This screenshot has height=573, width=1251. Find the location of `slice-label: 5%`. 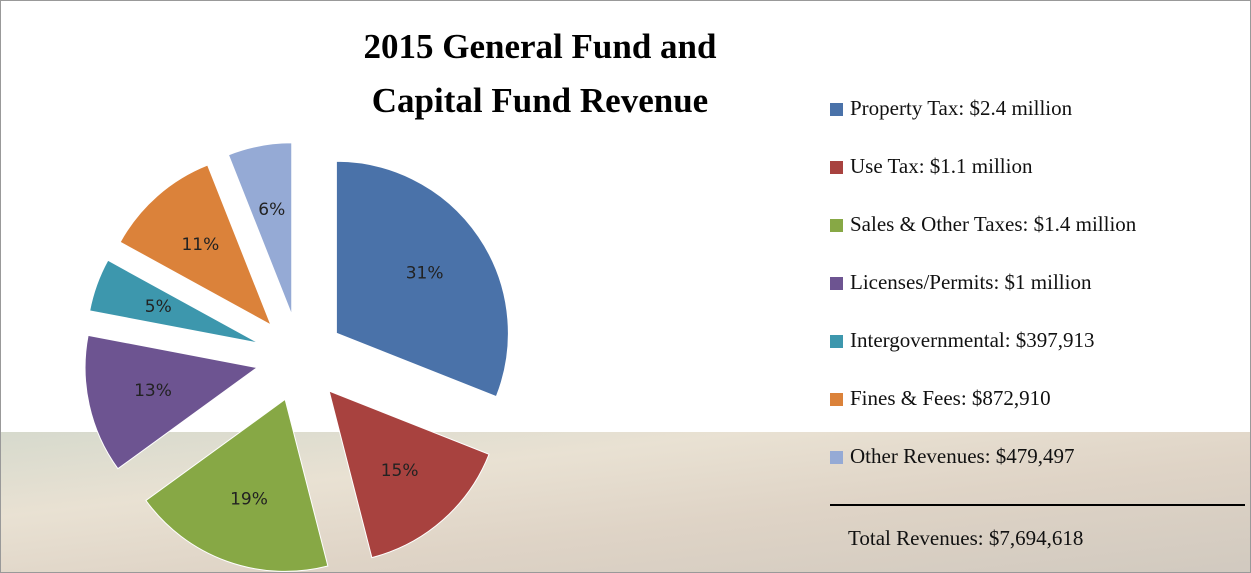

slice-label: 5% is located at coordinates (158, 307).